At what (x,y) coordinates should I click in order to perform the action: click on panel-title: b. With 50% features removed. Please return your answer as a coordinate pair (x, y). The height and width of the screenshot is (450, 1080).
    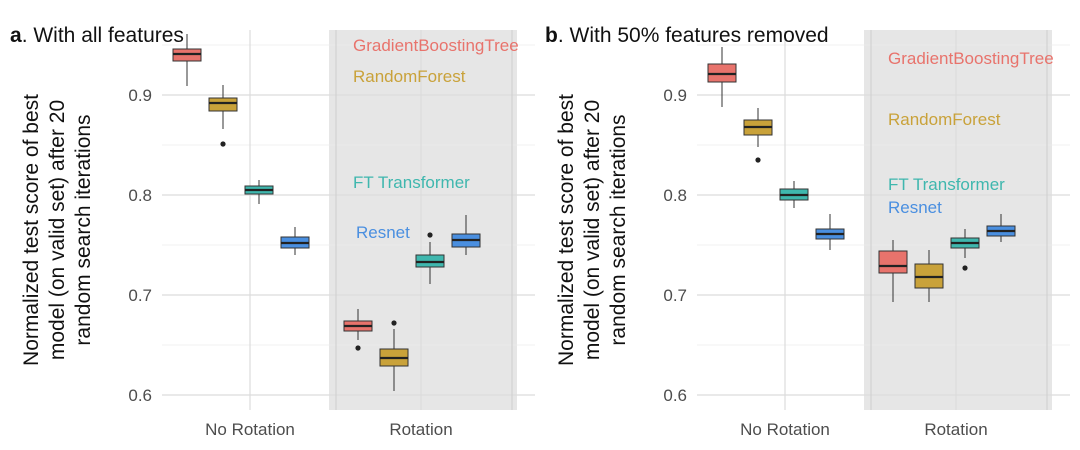
    Looking at the image, I should click on (687, 35).